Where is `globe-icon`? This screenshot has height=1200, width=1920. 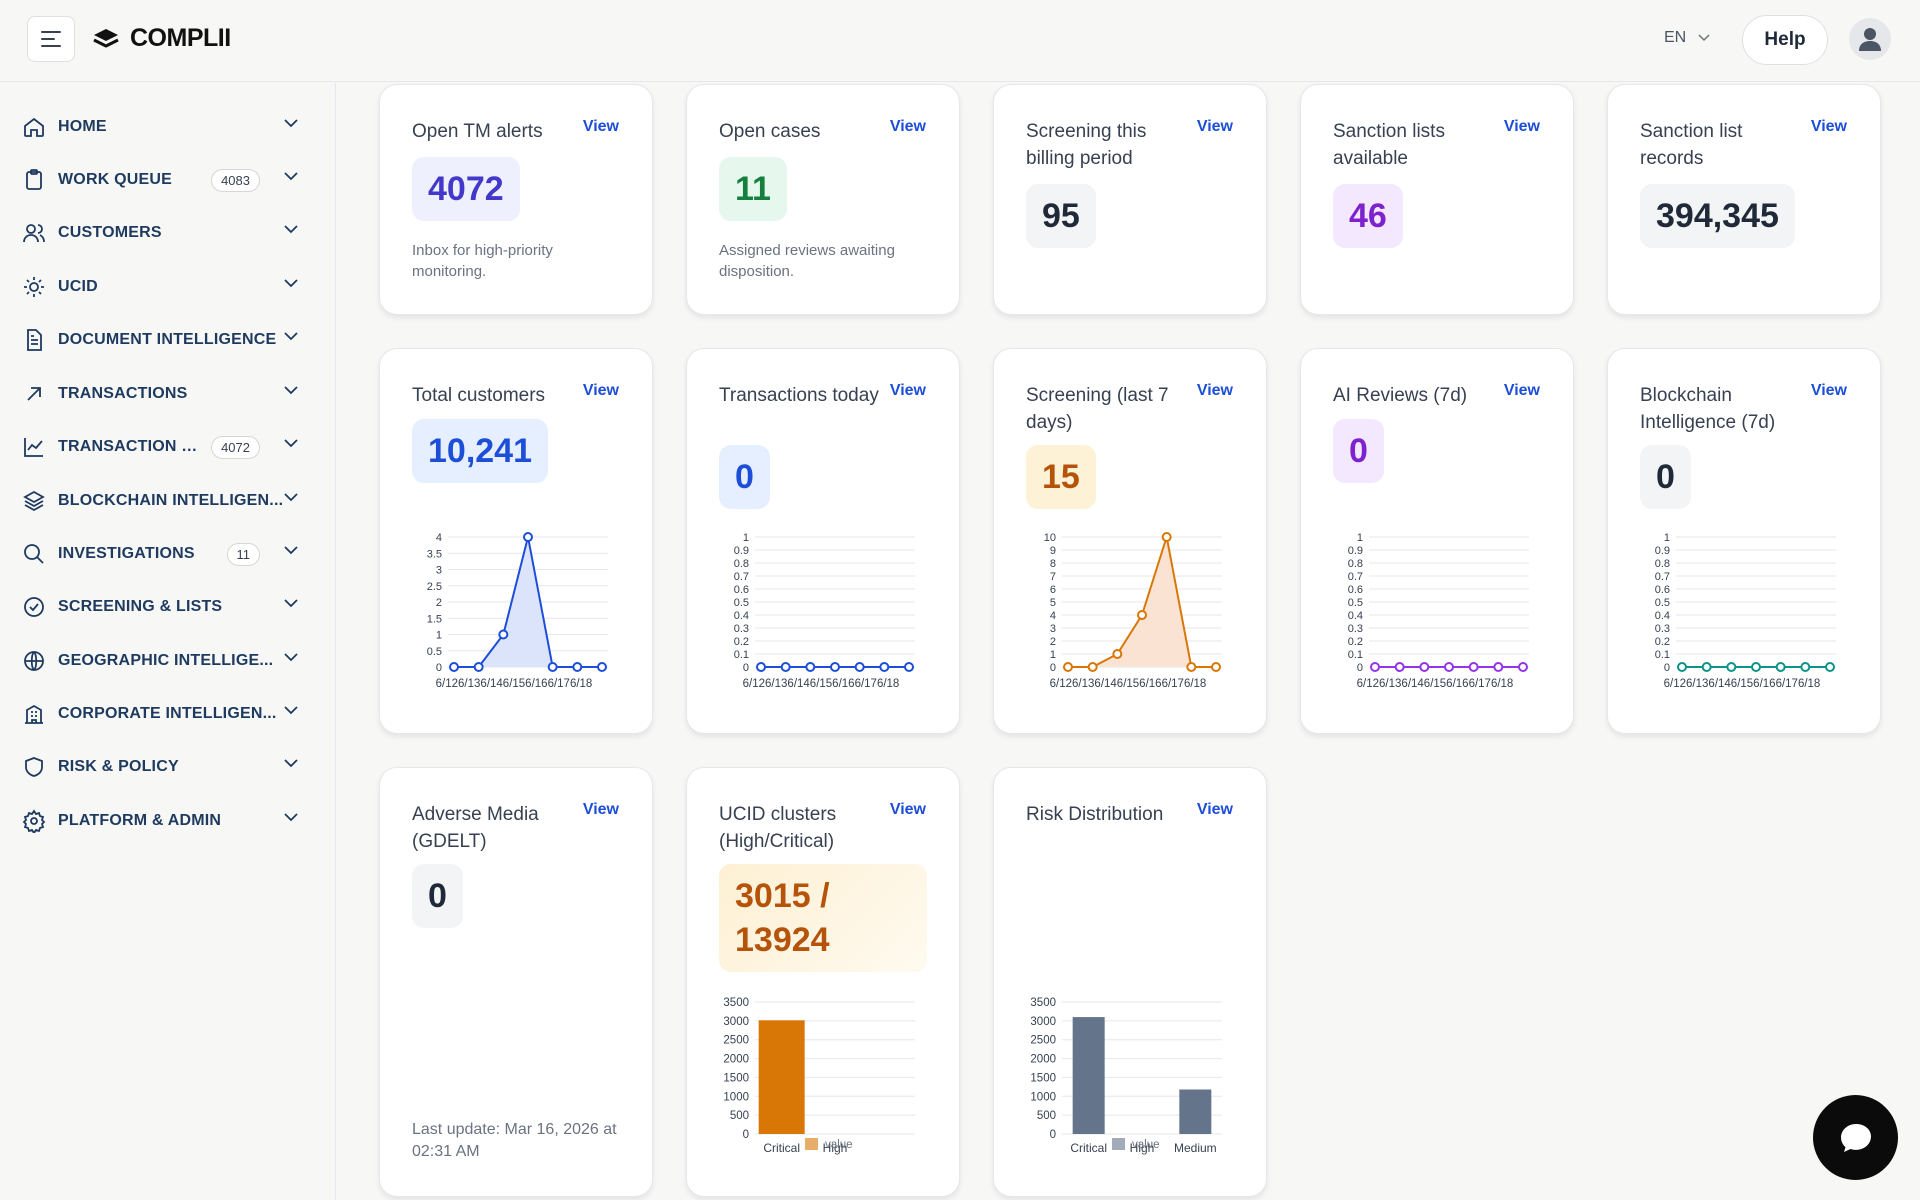
globe-icon is located at coordinates (34, 661).